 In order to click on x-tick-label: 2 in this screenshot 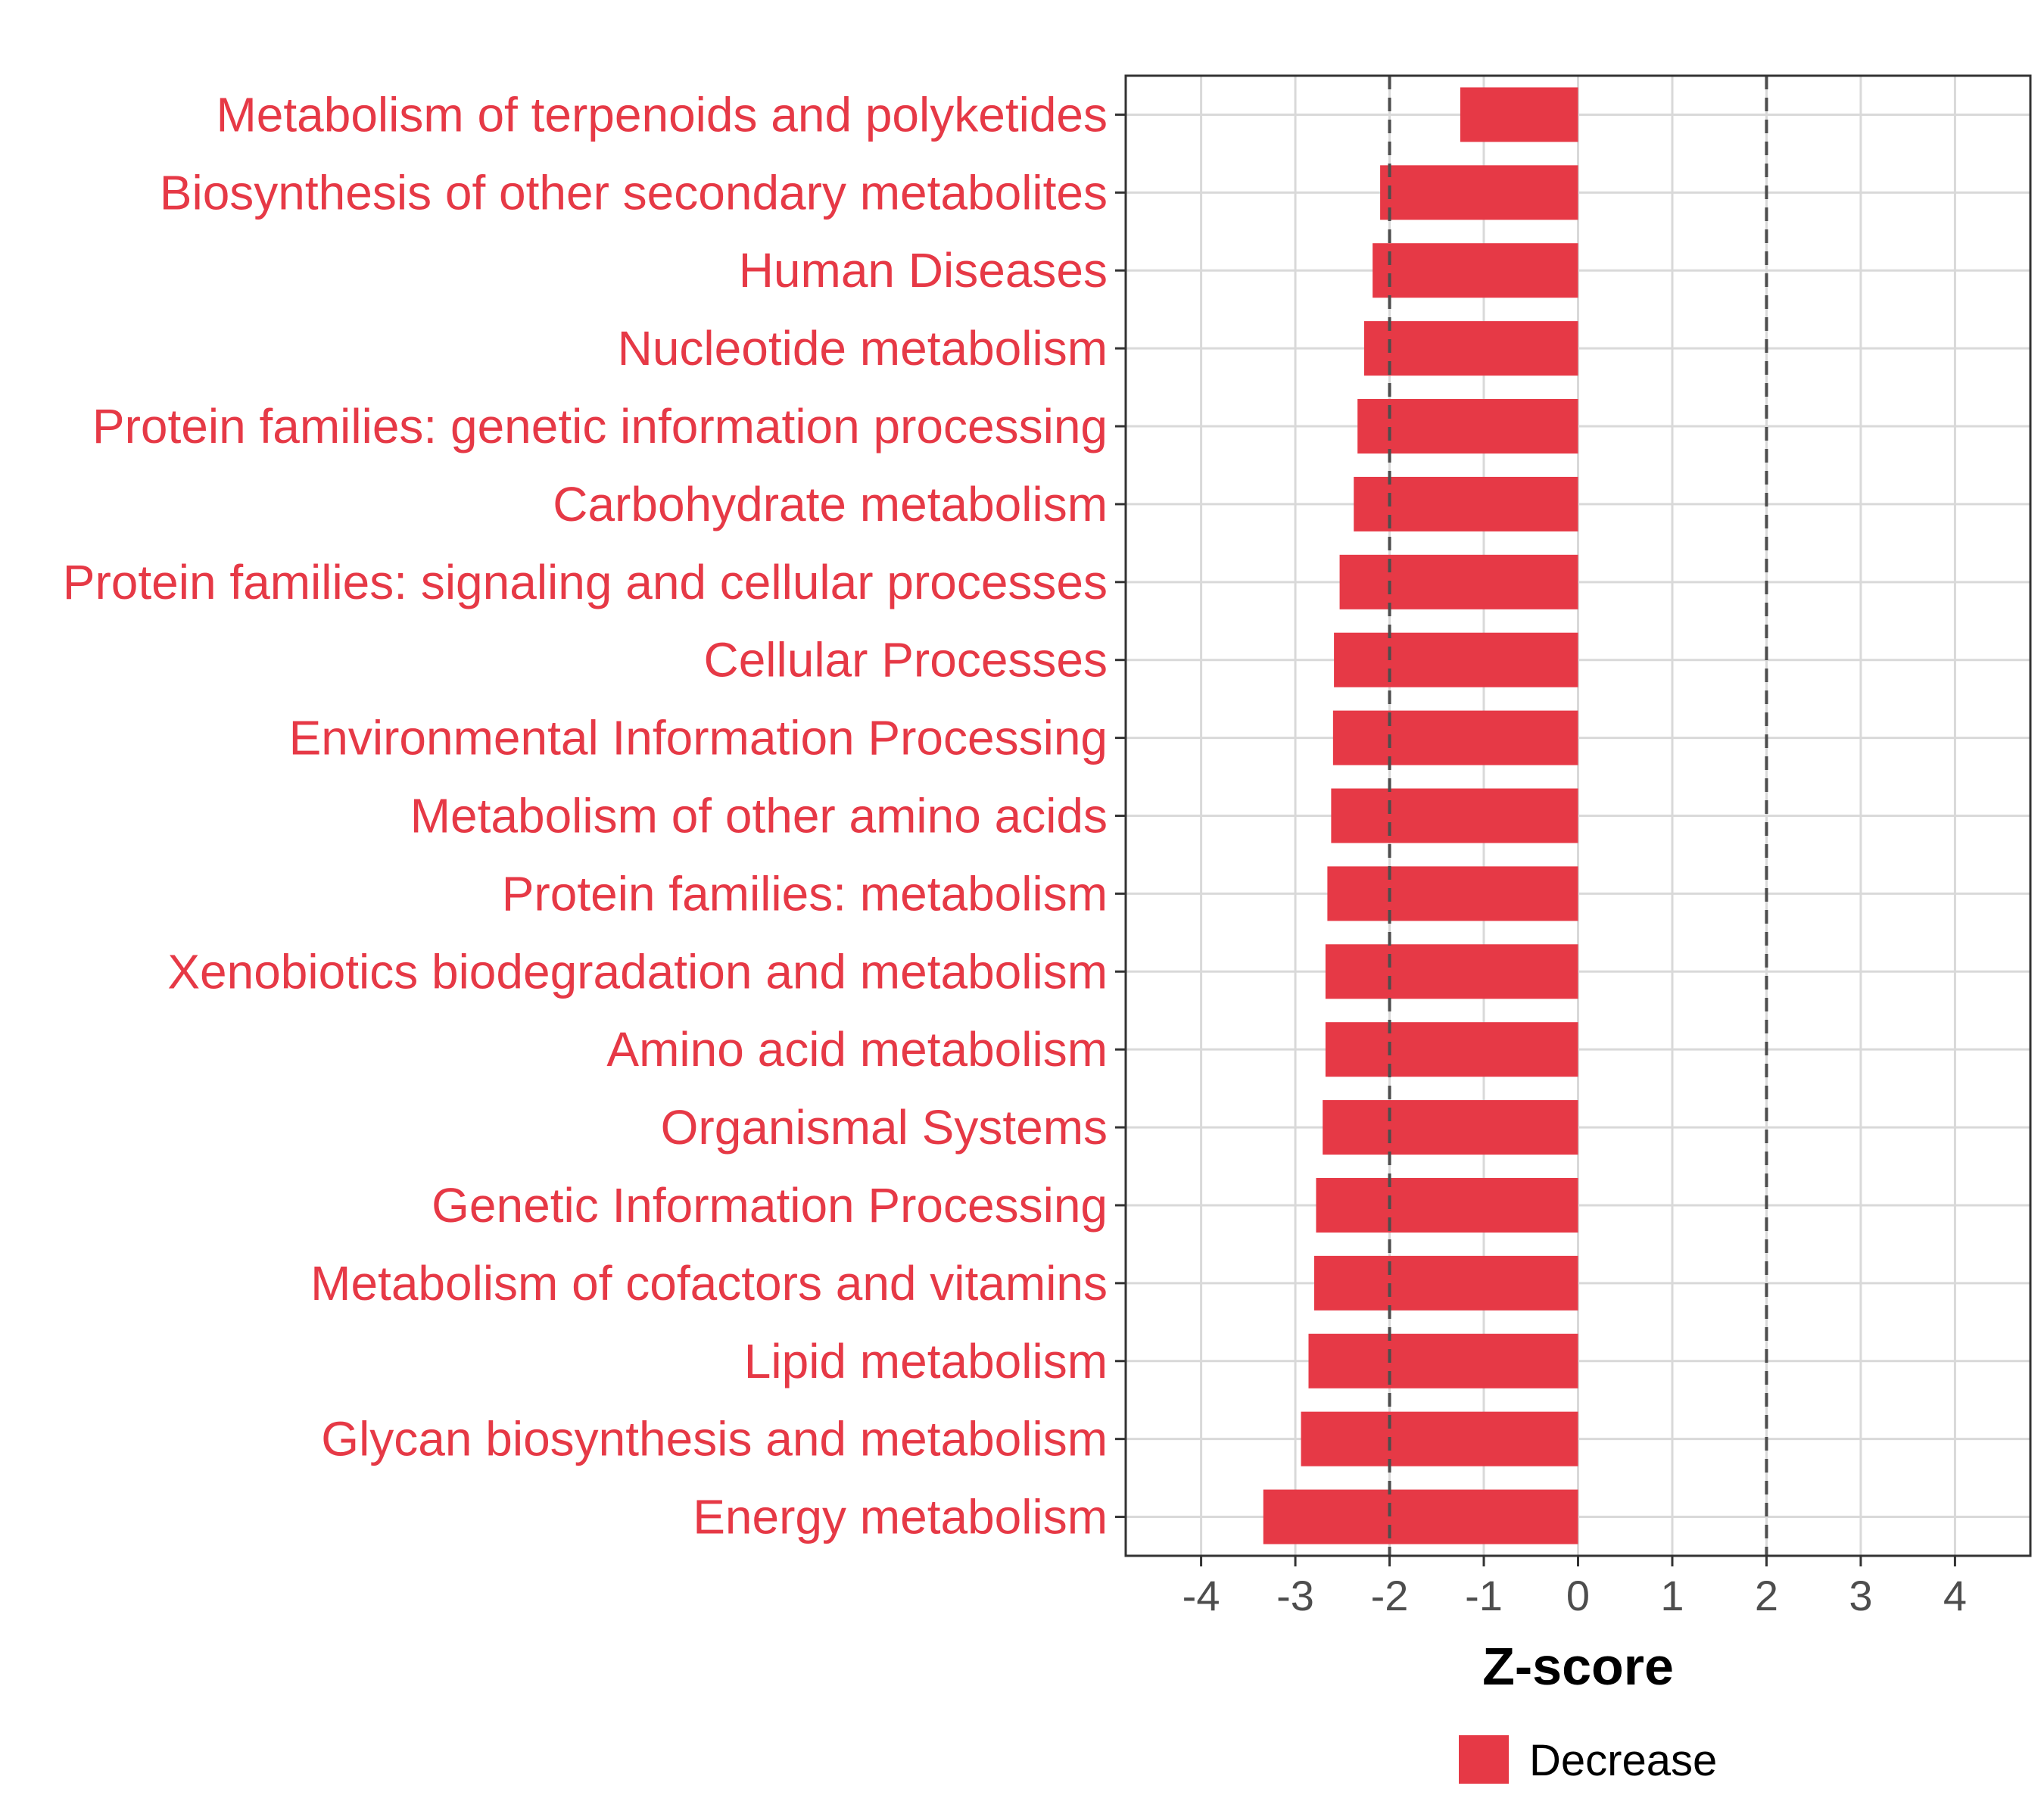, I will do `click(1766, 1595)`.